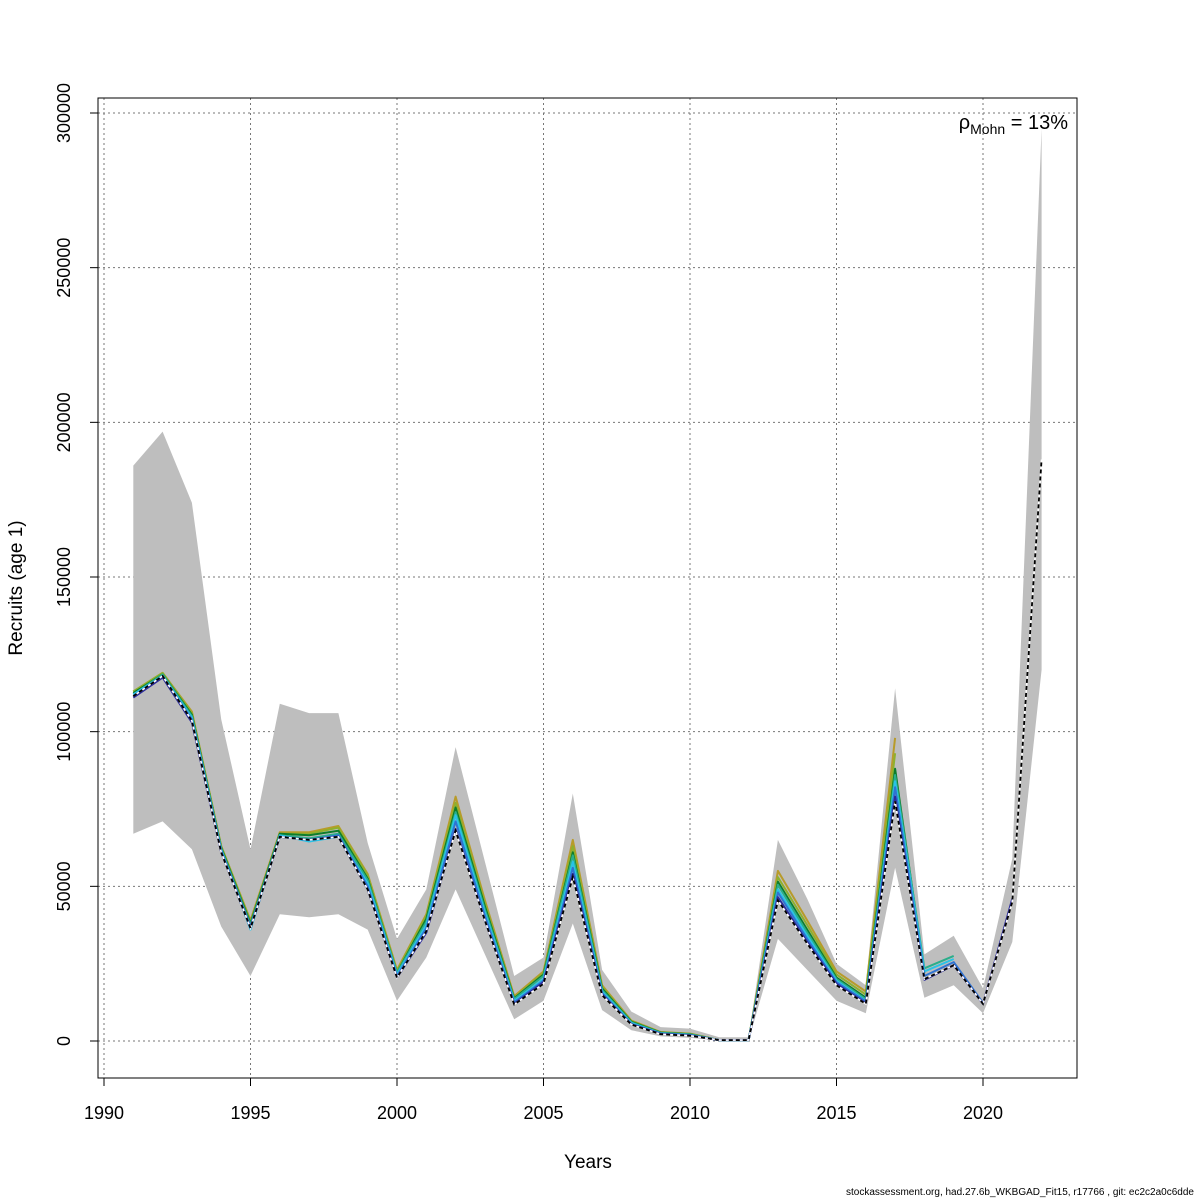 This screenshot has height=1200, width=1200. What do you see at coordinates (543, 1113) in the screenshot?
I see `x-tick-label-2005: 2005` at bounding box center [543, 1113].